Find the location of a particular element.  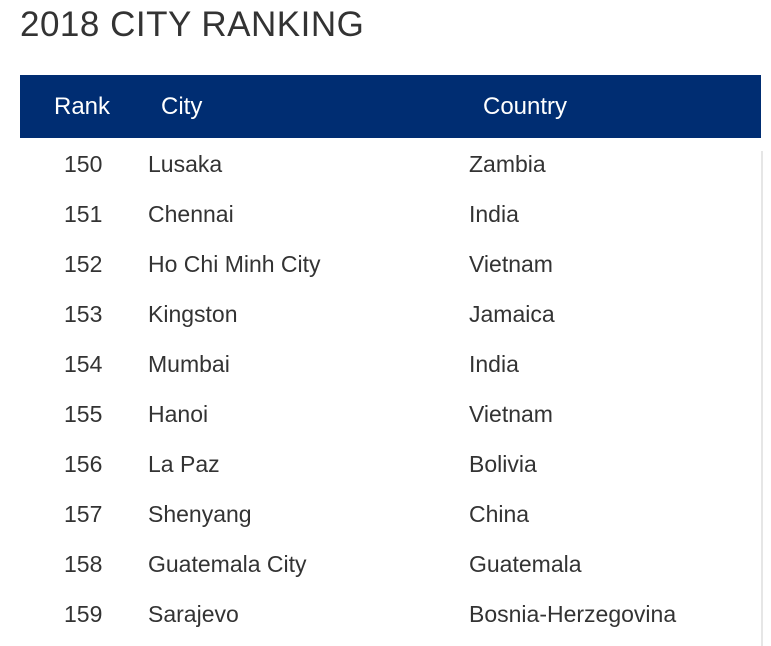

city-cell: Shenyang is located at coordinates (200, 514).